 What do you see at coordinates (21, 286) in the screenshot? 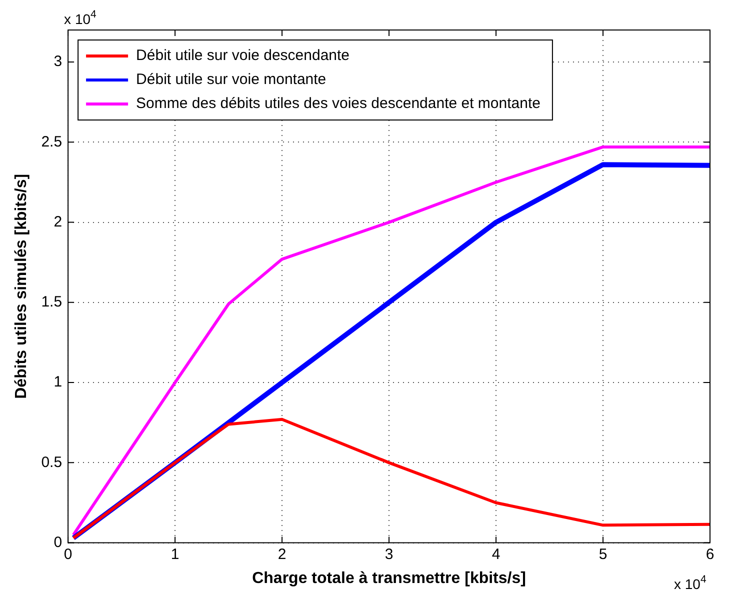
I see `y-axis-title: Débits utiles simulés [kbits/s]` at bounding box center [21, 286].